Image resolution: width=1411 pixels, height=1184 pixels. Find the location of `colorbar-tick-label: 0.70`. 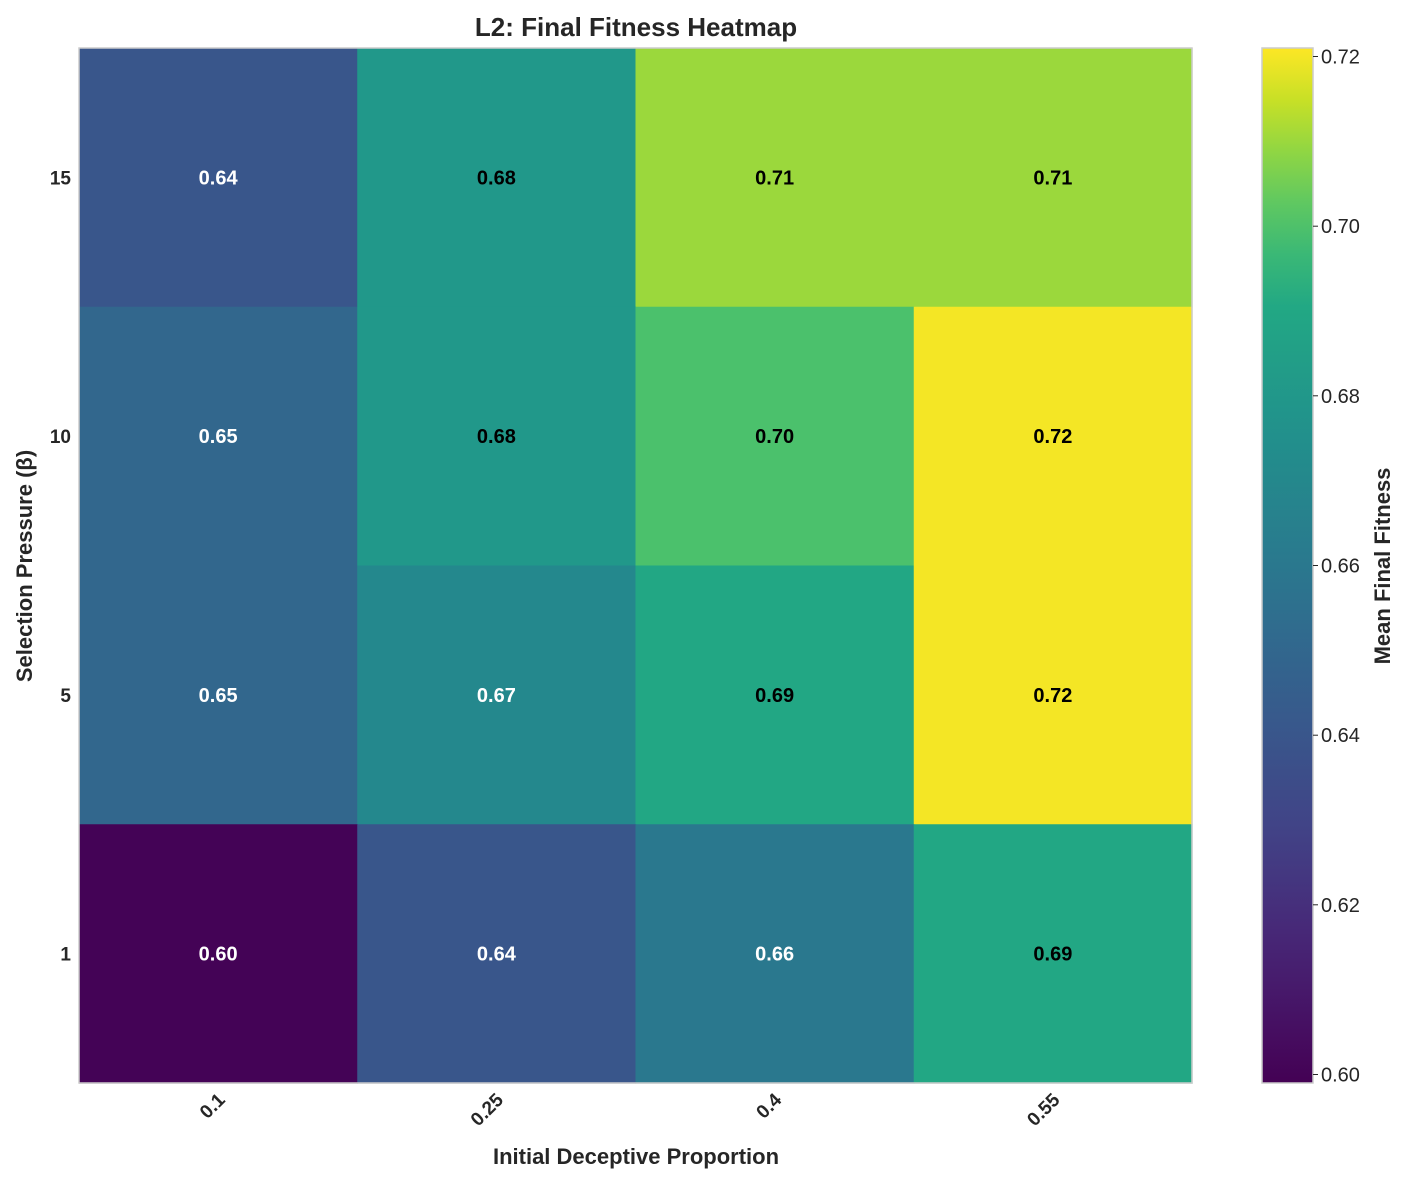

colorbar-tick-label: 0.70 is located at coordinates (1340, 227).